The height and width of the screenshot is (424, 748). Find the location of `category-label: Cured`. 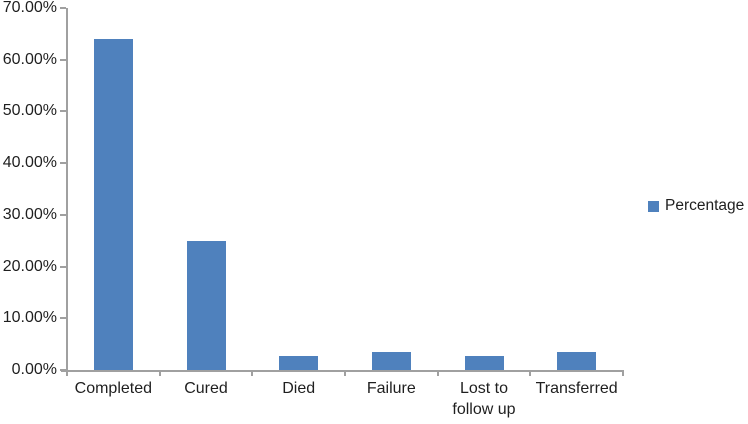

category-label: Cured is located at coordinates (206, 388).